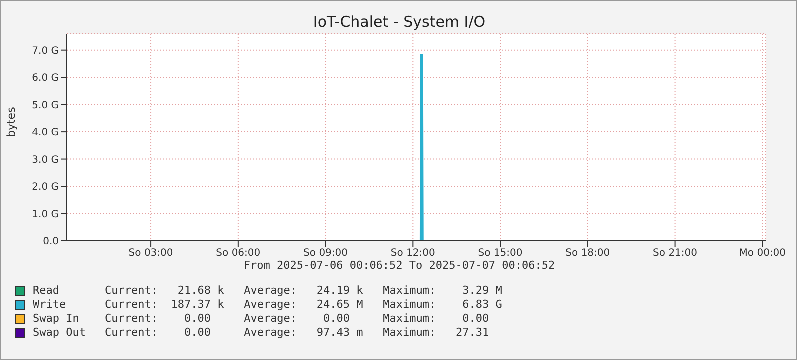 This screenshot has width=797, height=360. What do you see at coordinates (399, 265) in the screenshot?
I see `x-axis-title: From 2025-07-06 00:06:52 To 2025-07-07 00:06:52` at bounding box center [399, 265].